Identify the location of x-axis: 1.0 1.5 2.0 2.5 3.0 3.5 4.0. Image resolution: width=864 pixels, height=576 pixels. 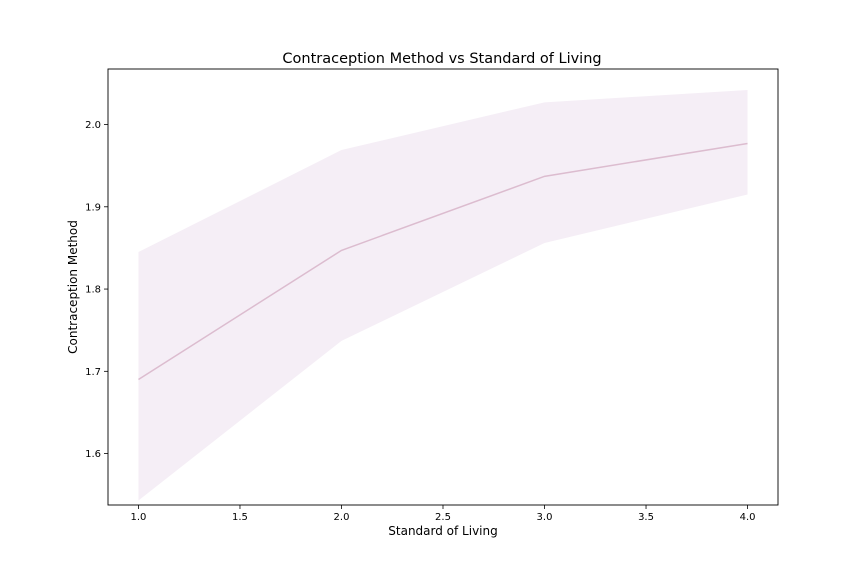
(443, 514).